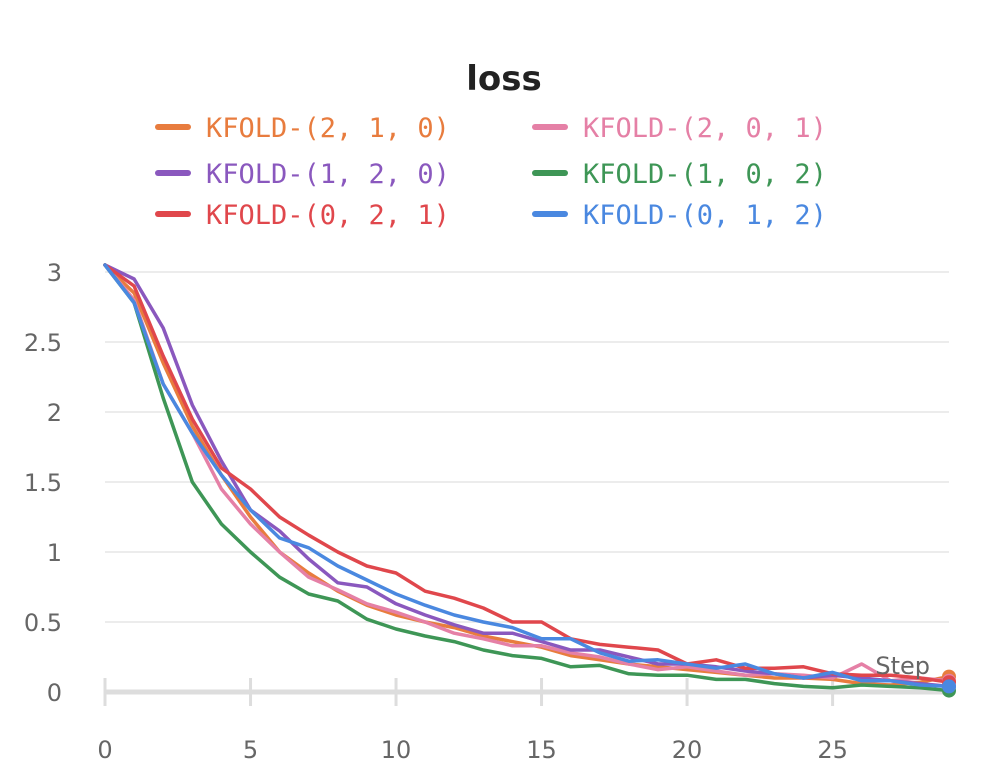 This screenshot has width=1008, height=783. I want to click on y-tick-label: 1.5, so click(43, 483).